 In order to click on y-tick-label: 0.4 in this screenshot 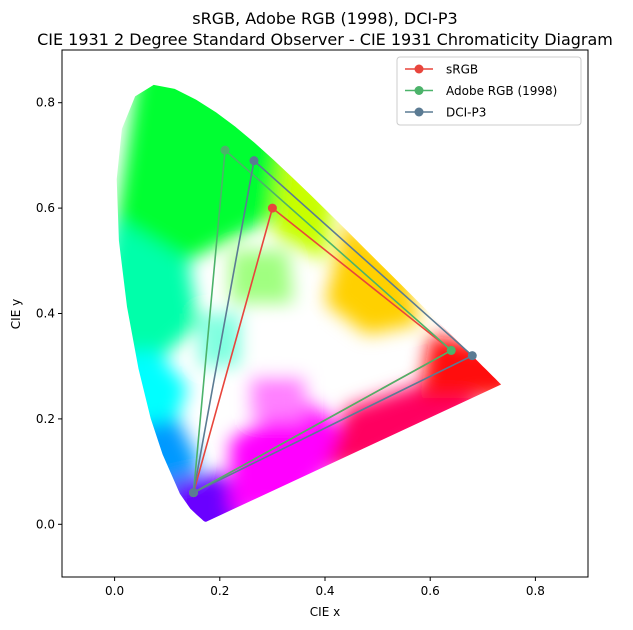, I will do `click(45, 314)`.